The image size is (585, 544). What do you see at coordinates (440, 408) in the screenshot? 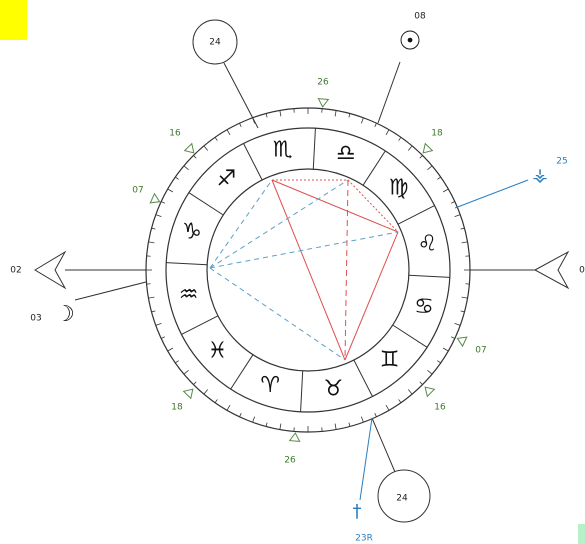
I see `cusp-degree: 16` at bounding box center [440, 408].